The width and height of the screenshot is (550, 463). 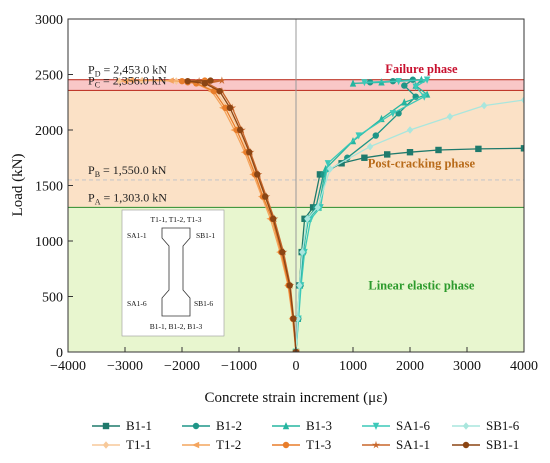 What do you see at coordinates (49, 187) in the screenshot?
I see `y-tick-label-1500: 1500` at bounding box center [49, 187].